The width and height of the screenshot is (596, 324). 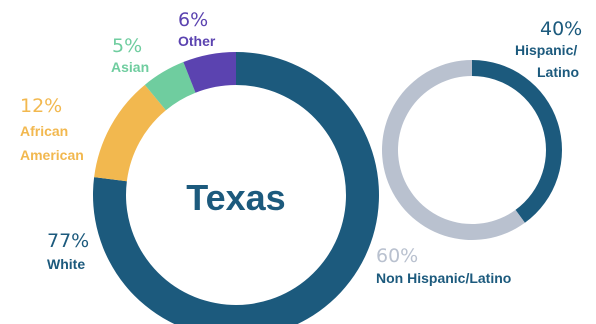 I want to click on donut-slice-non-hispanic-latino, so click(x=453, y=150).